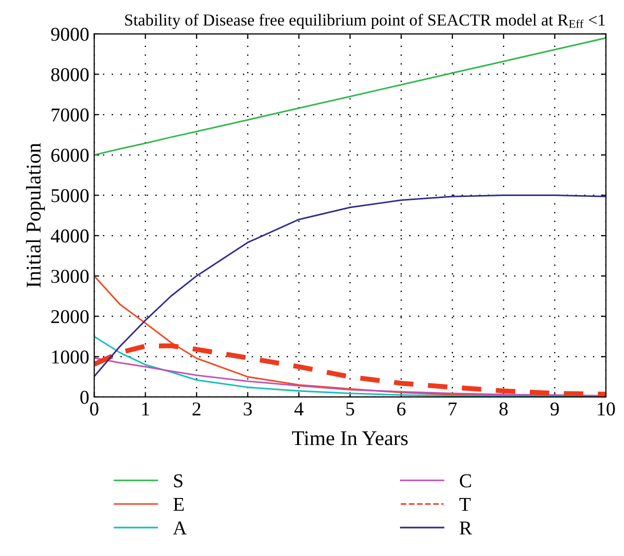 This screenshot has width=624, height=556. Describe the element at coordinates (70, 115) in the screenshot. I see `y-tick-label: 7000` at that location.